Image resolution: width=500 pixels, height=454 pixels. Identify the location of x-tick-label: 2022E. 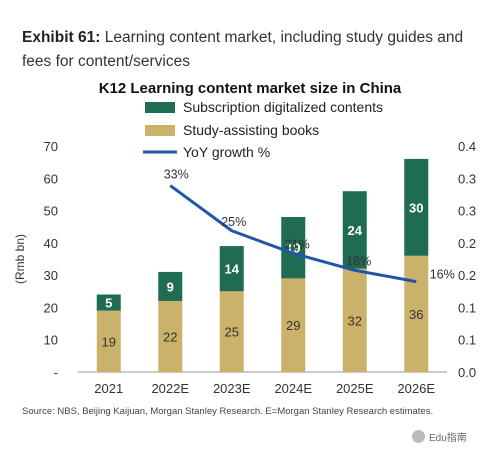
(170, 388).